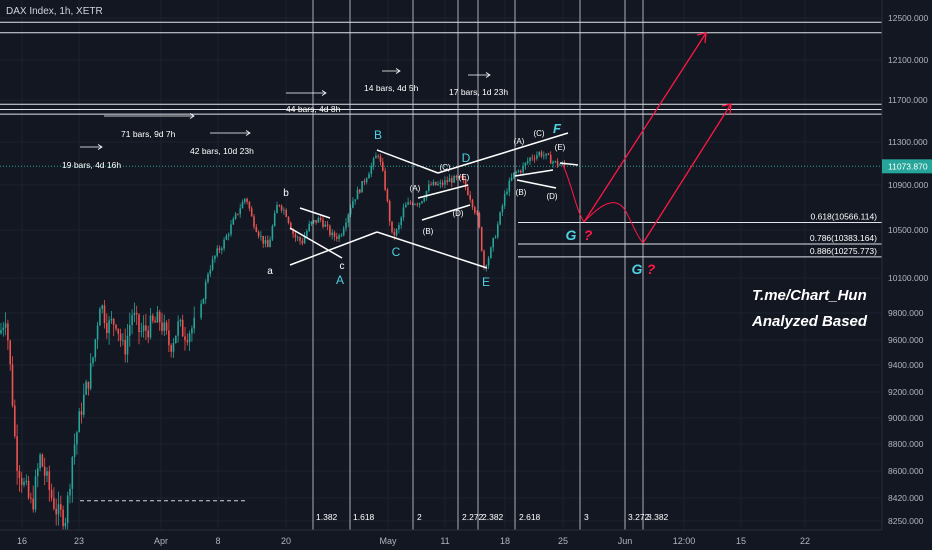  What do you see at coordinates (908, 278) in the screenshot?
I see `price-tick-label: 10100.000` at bounding box center [908, 278].